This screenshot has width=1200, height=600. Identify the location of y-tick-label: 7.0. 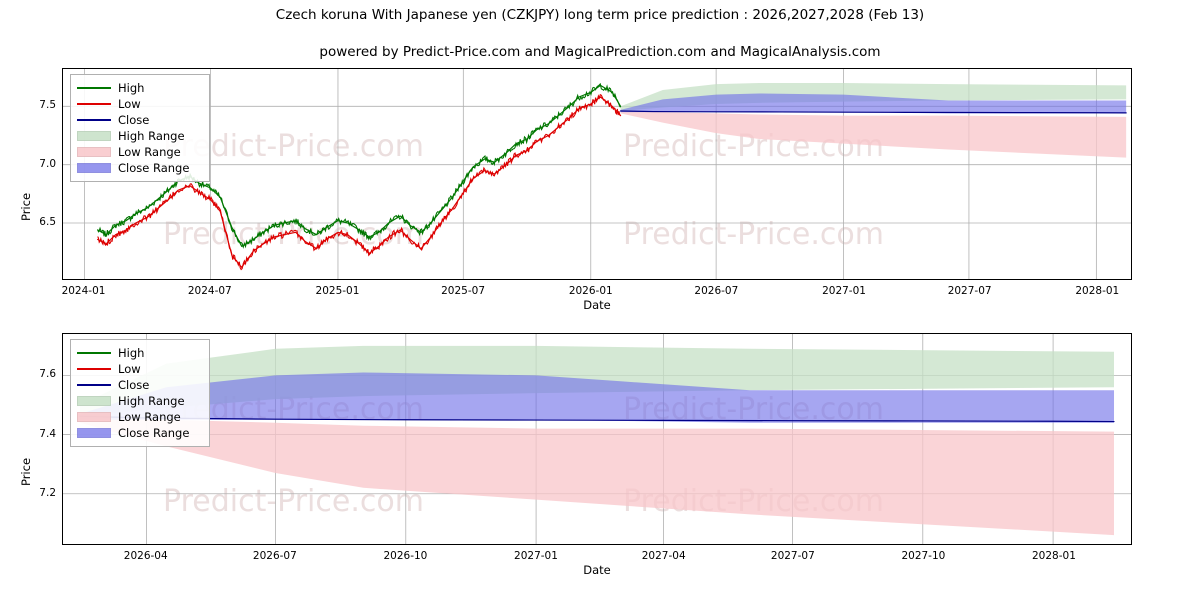
(47, 163).